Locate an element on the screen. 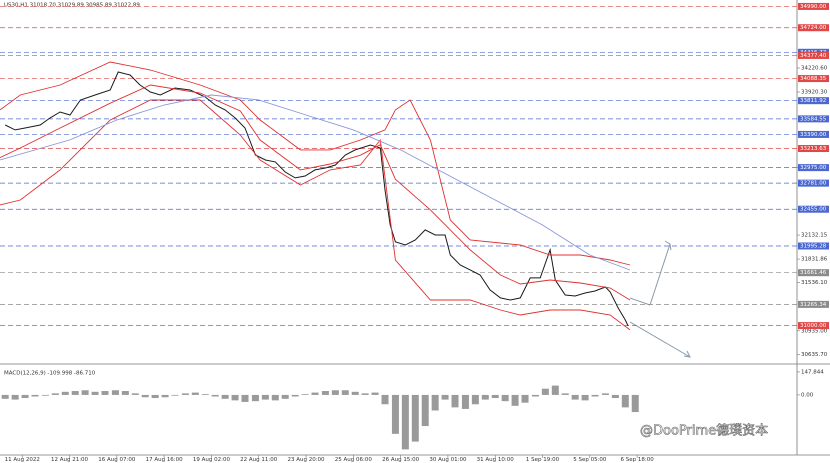 Image resolution: width=830 pixels, height=463 pixels. level-label: 34377.40 is located at coordinates (813, 56).